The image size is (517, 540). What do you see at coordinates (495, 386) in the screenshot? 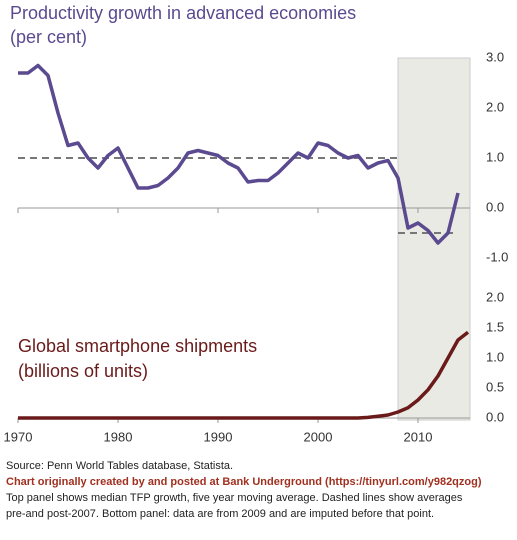
I see `y-tick-label: 0.5` at bounding box center [495, 386].